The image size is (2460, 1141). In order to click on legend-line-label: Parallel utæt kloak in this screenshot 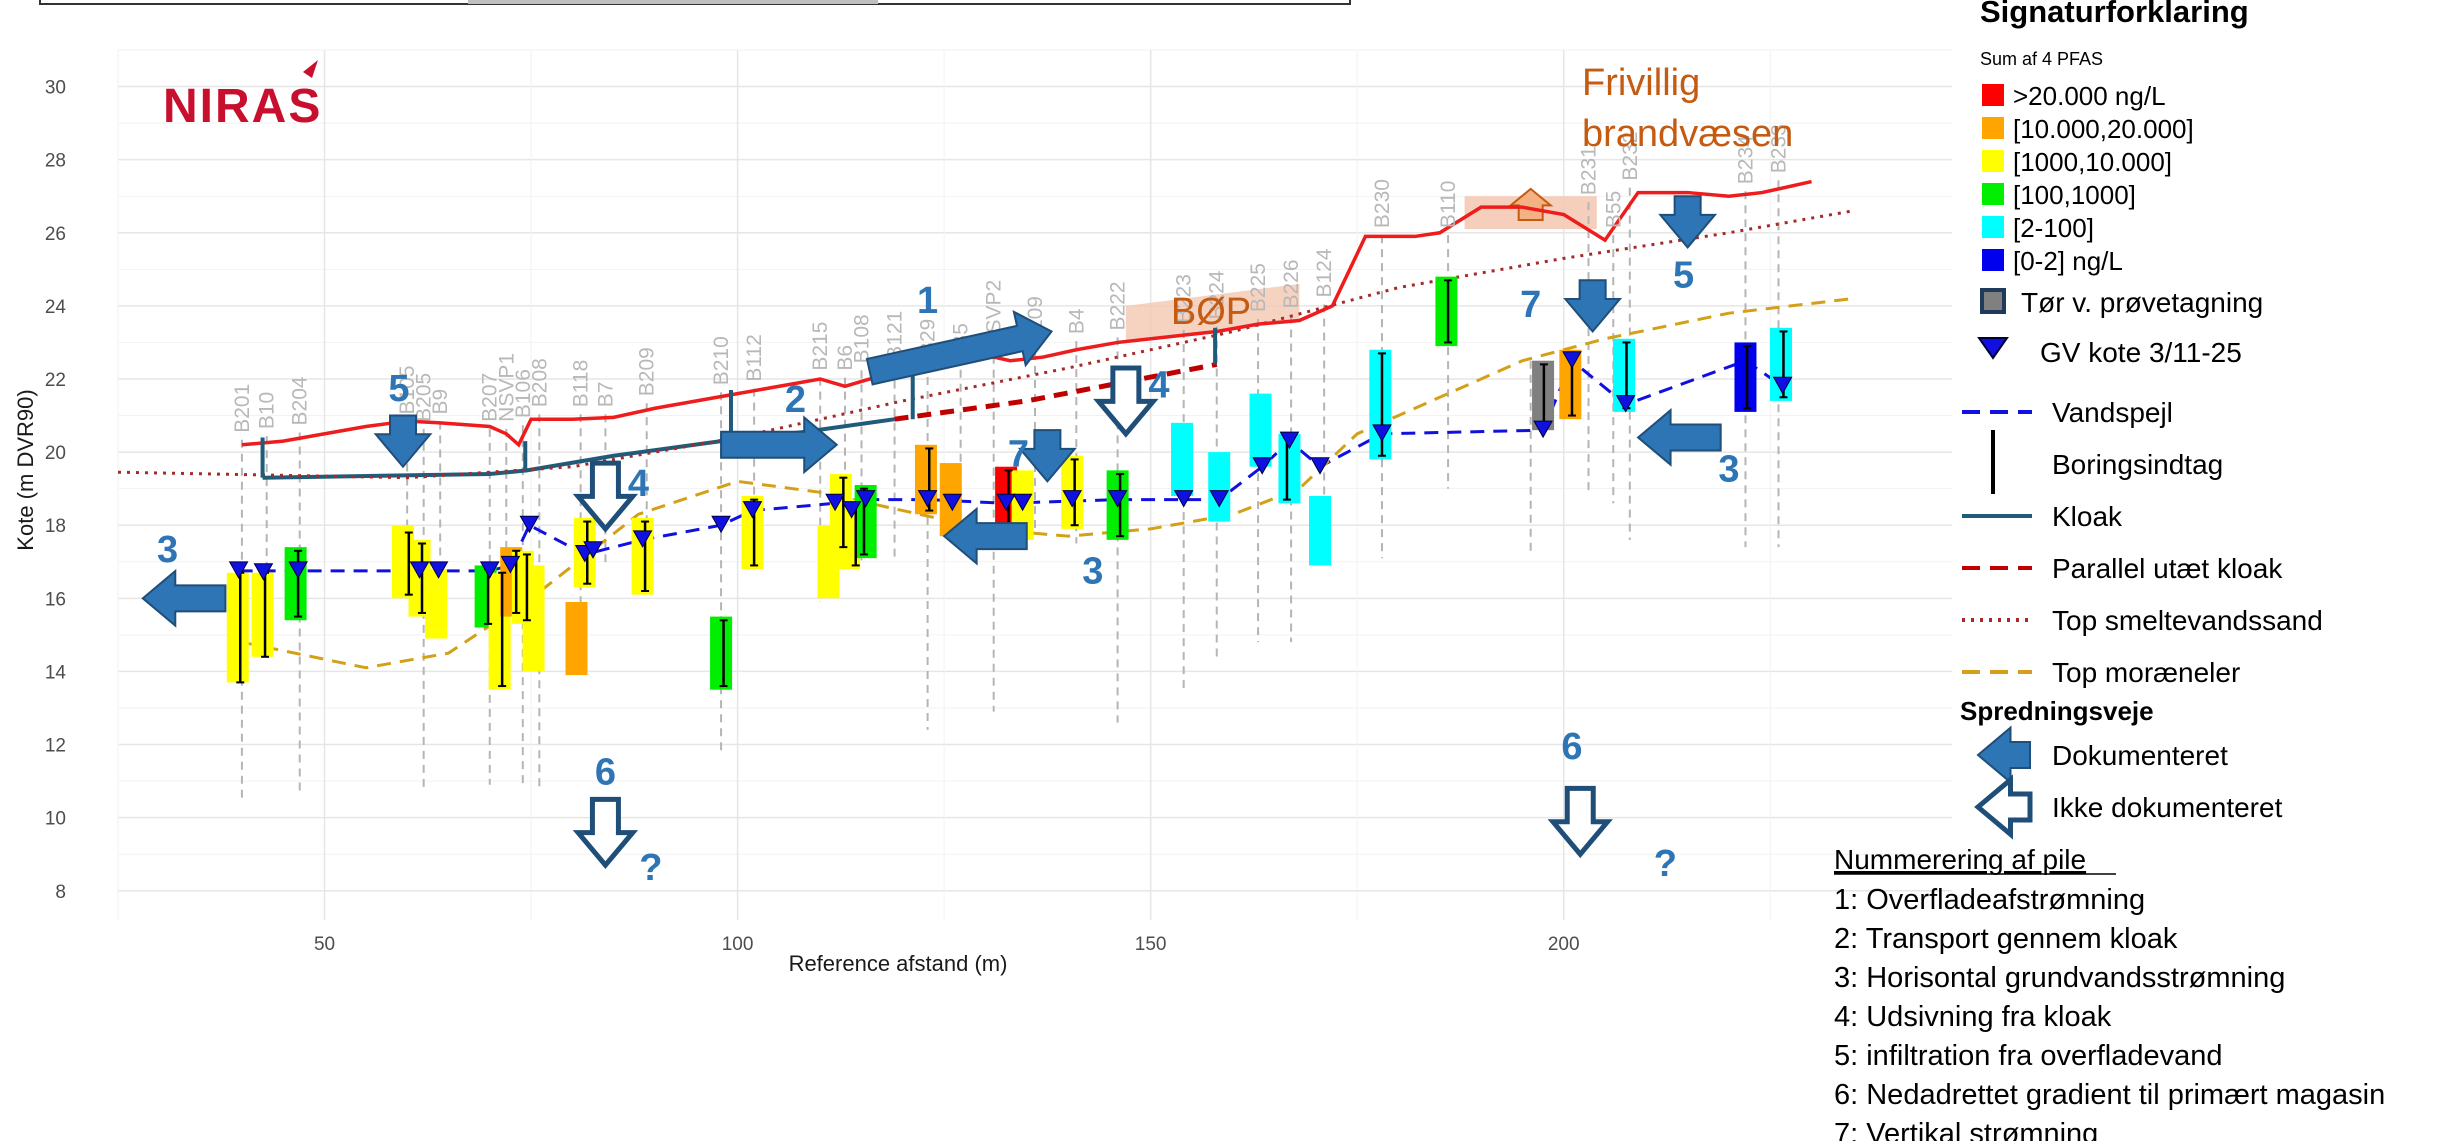, I will do `click(2167, 568)`.